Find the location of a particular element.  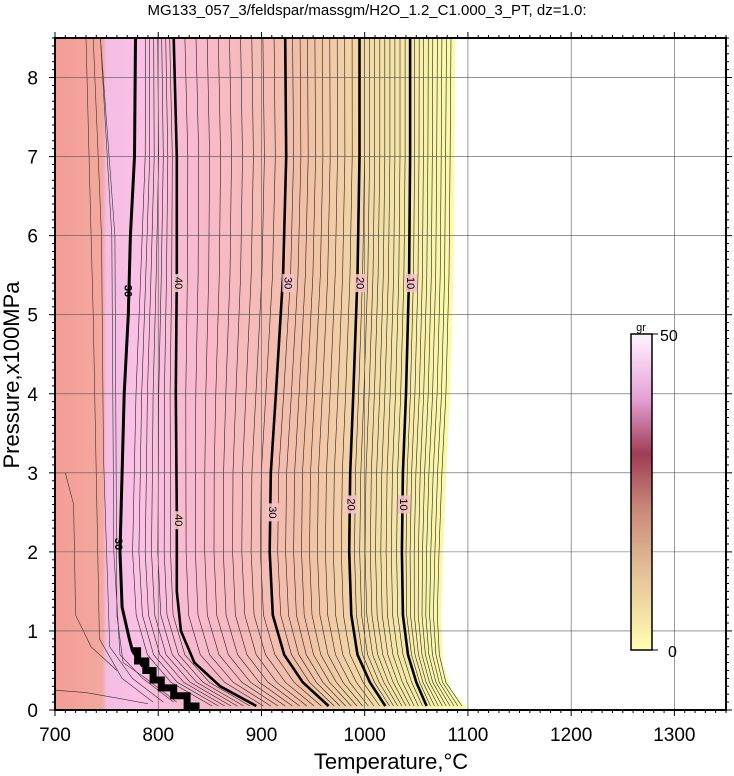

colorbar-unit: gr is located at coordinates (641, 328).